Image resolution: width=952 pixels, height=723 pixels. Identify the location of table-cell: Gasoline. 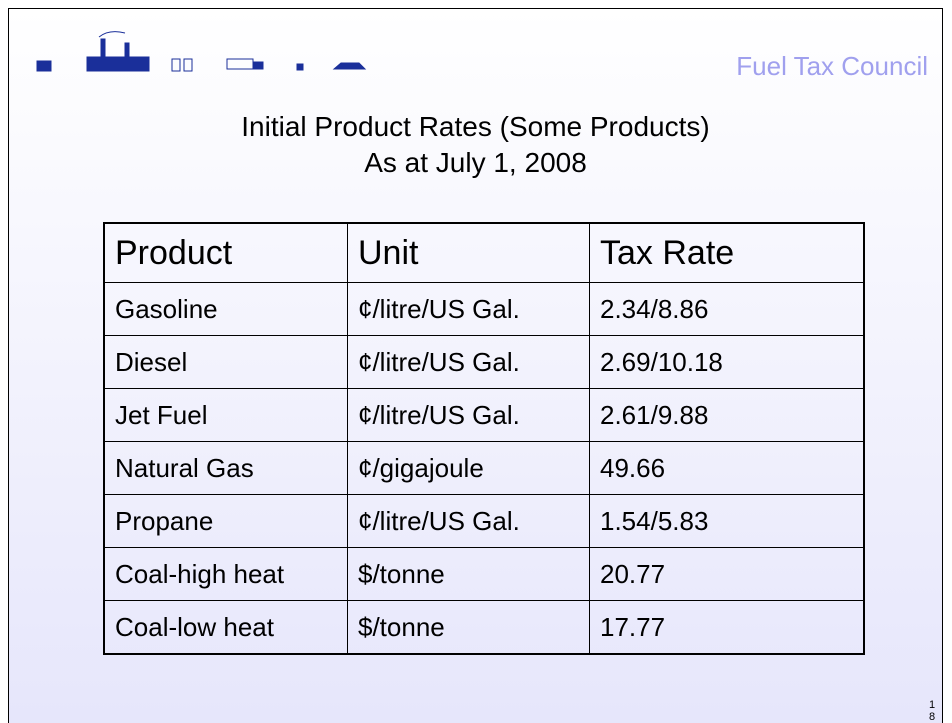
(225, 309).